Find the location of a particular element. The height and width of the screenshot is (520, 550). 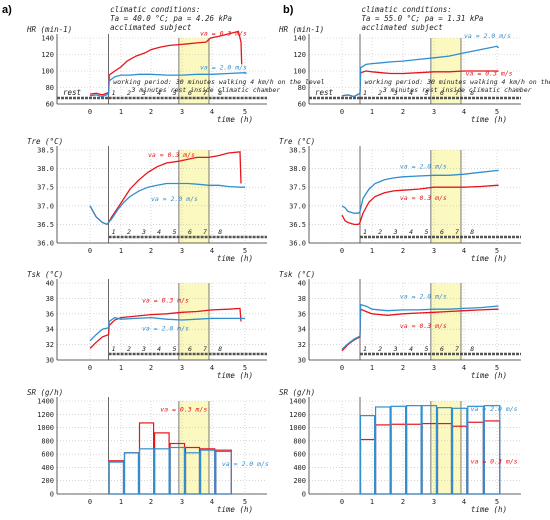

y-tick-label: 38.5 is located at coordinates (297, 151).